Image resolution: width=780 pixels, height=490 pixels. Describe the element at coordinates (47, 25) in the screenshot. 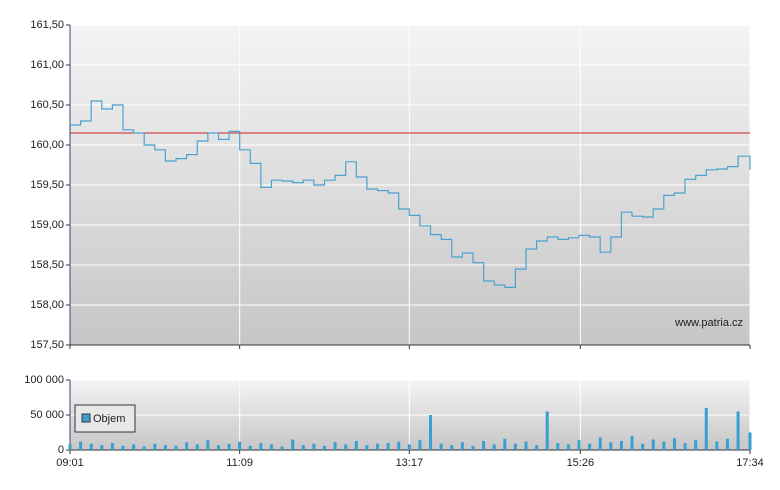

I see `y-tick-label: 161,50` at that location.